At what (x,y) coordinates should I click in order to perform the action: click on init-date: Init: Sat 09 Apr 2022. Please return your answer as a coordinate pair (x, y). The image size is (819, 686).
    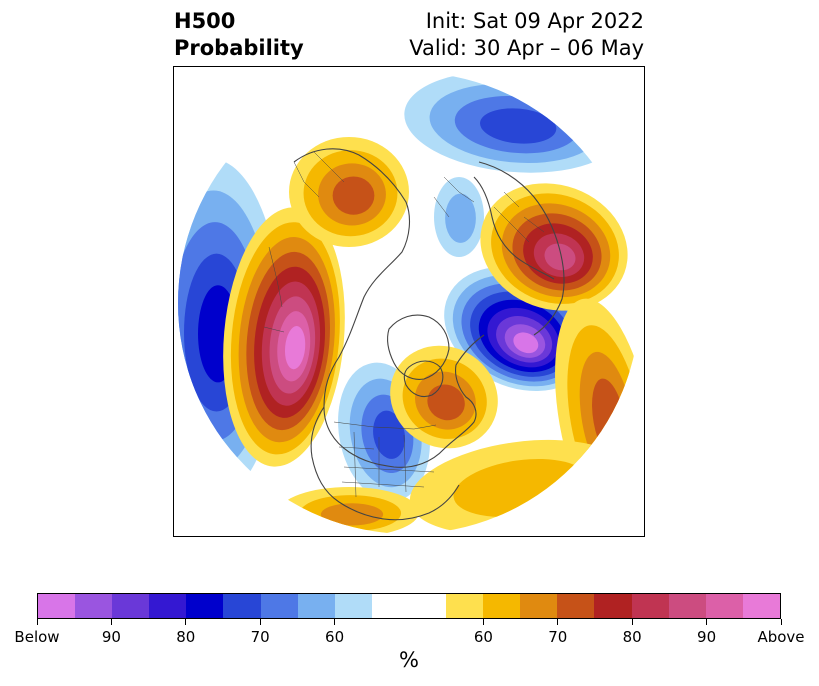
    Looking at the image, I should click on (534, 21).